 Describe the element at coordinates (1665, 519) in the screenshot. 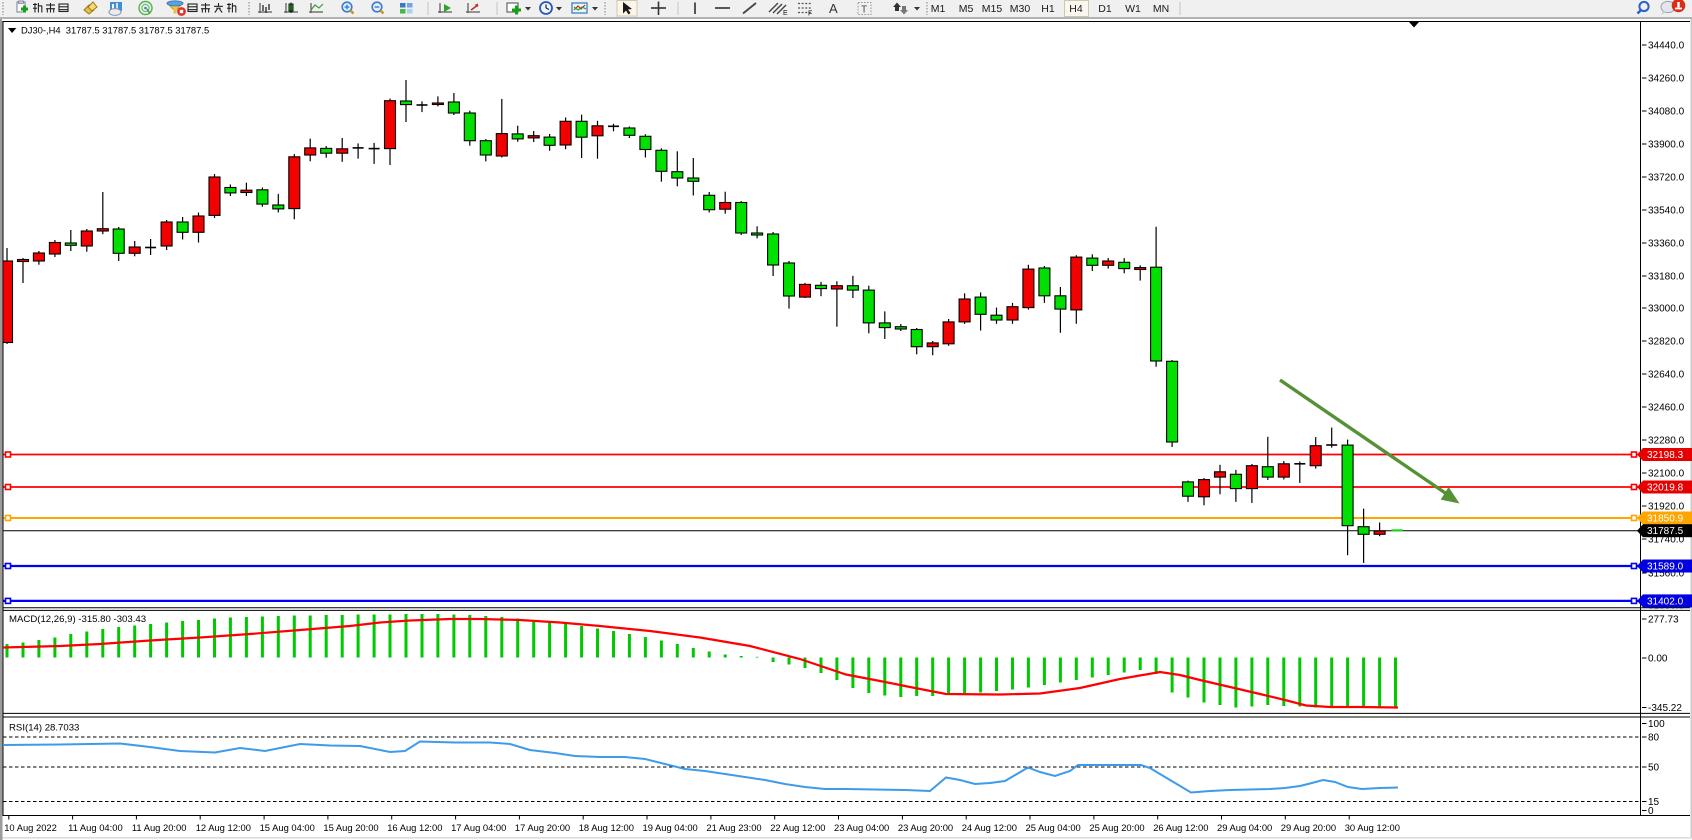

I see `svg-text: 31850.9` at that location.